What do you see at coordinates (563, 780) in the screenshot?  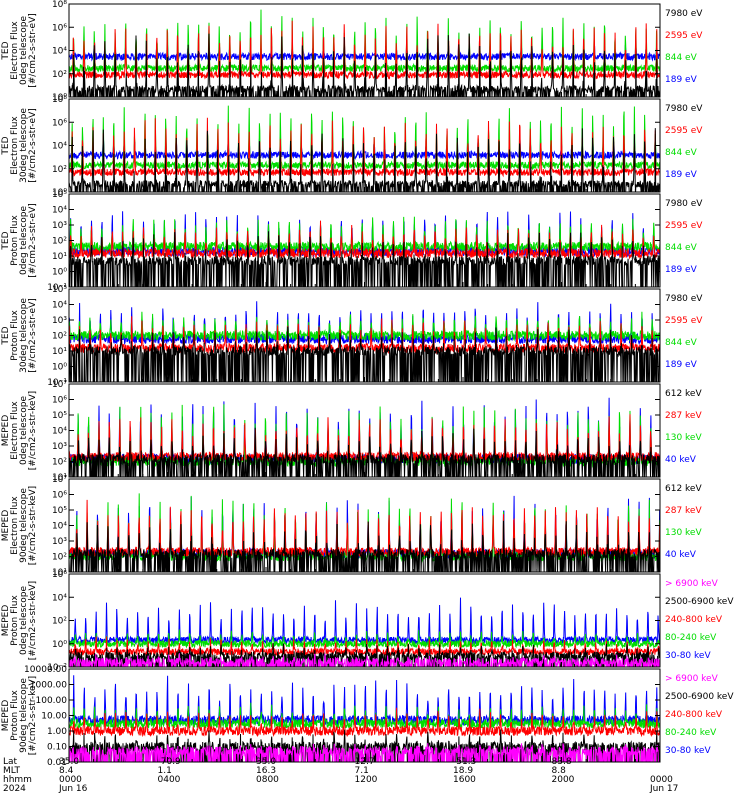 I see `footer-hhmm: 2000` at bounding box center [563, 780].